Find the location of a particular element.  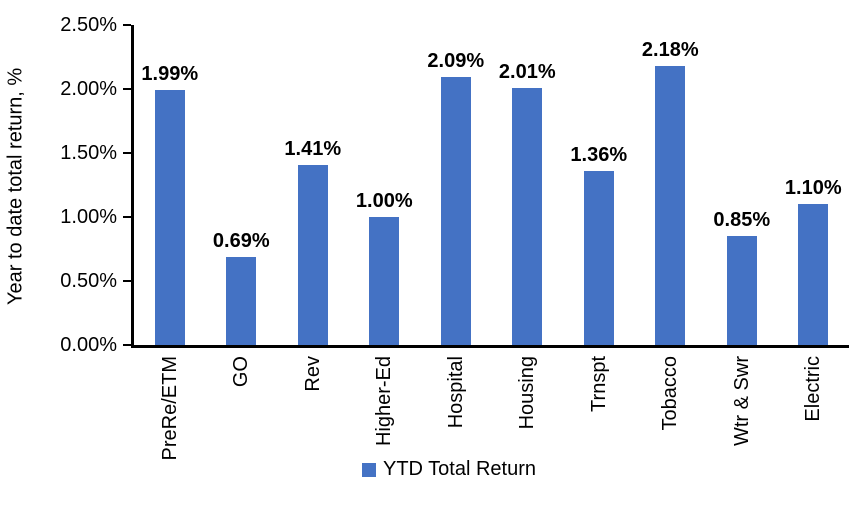

legend-label: YTD Total Return is located at coordinates (459, 469).